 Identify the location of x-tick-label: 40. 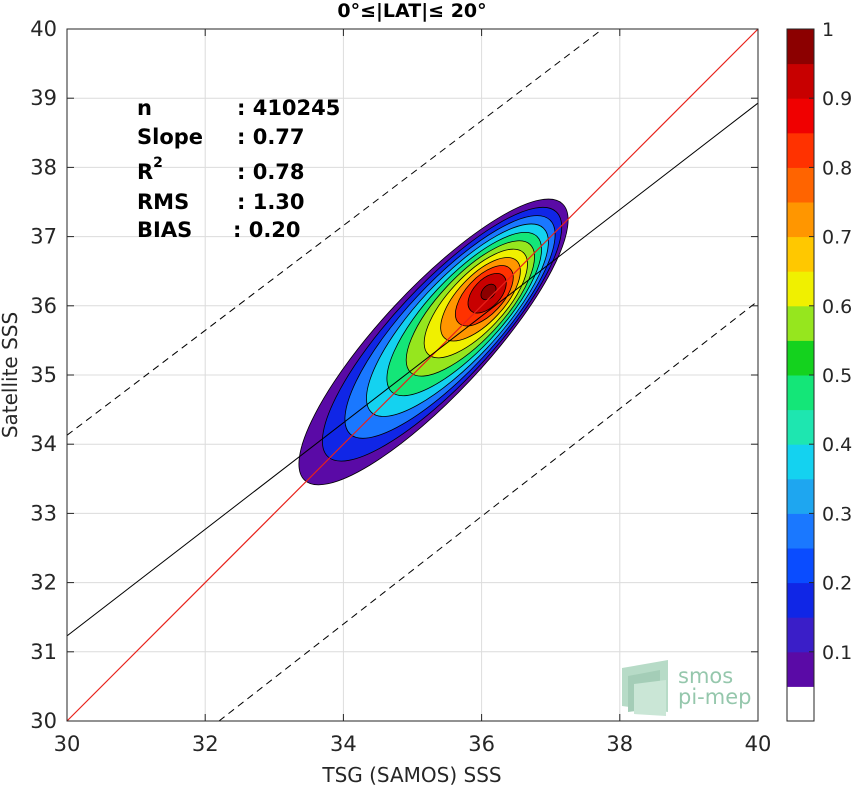
(758, 744).